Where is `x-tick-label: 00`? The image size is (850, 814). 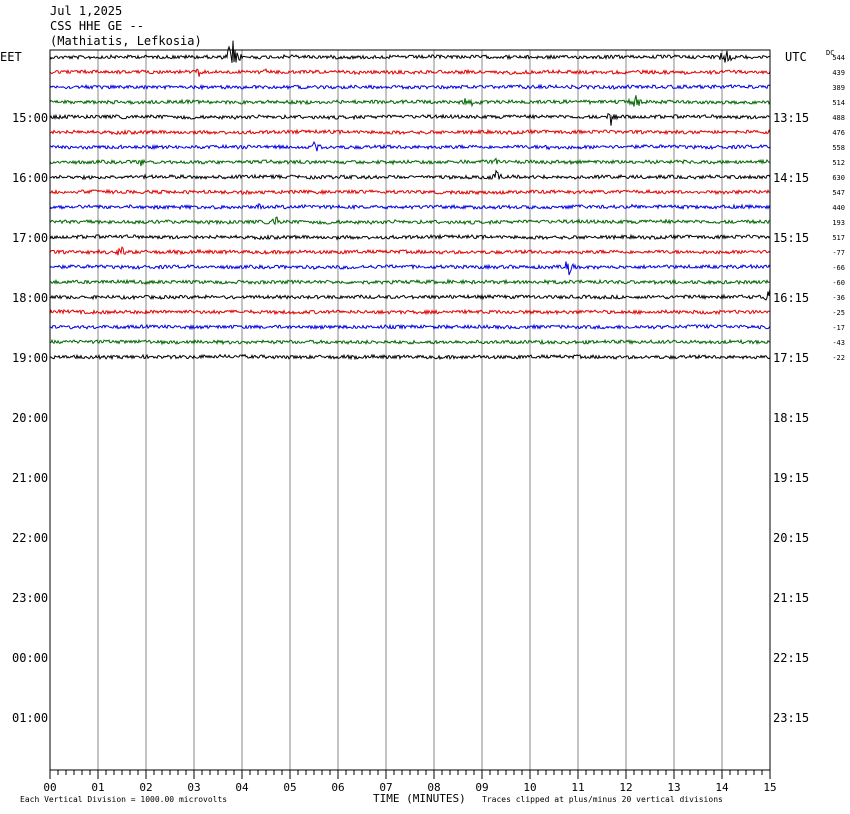
x-tick-label: 00 is located at coordinates (49, 787).